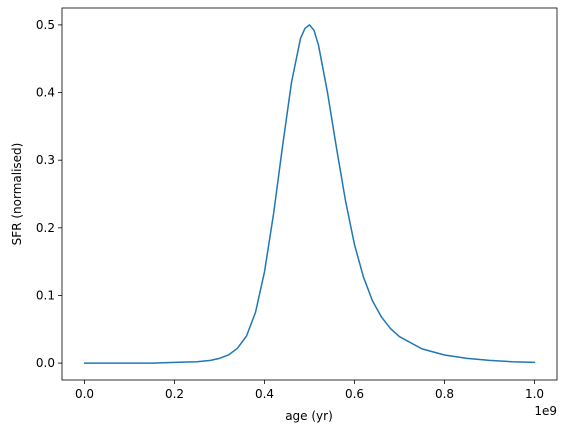 The image size is (567, 432). Describe the element at coordinates (534, 394) in the screenshot. I see `x-tick-label: 1.0` at that location.